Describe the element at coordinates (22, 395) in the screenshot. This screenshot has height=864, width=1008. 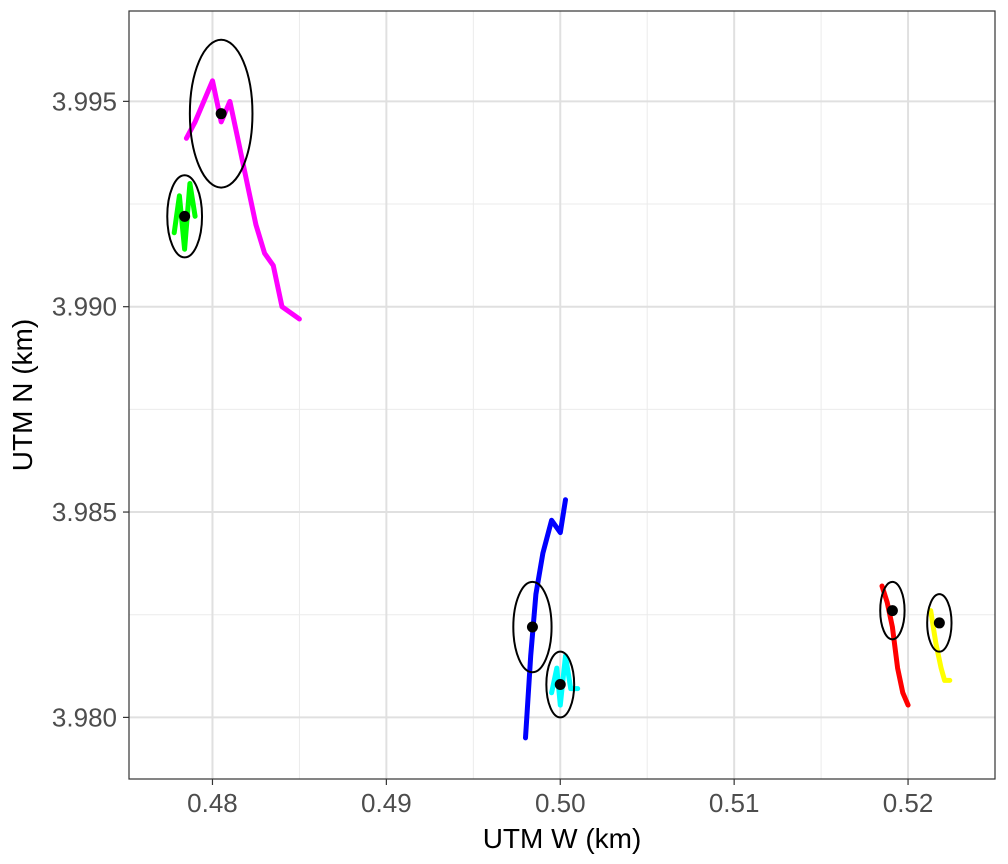
I see `y-axis-title: UTM N (km)` at that location.